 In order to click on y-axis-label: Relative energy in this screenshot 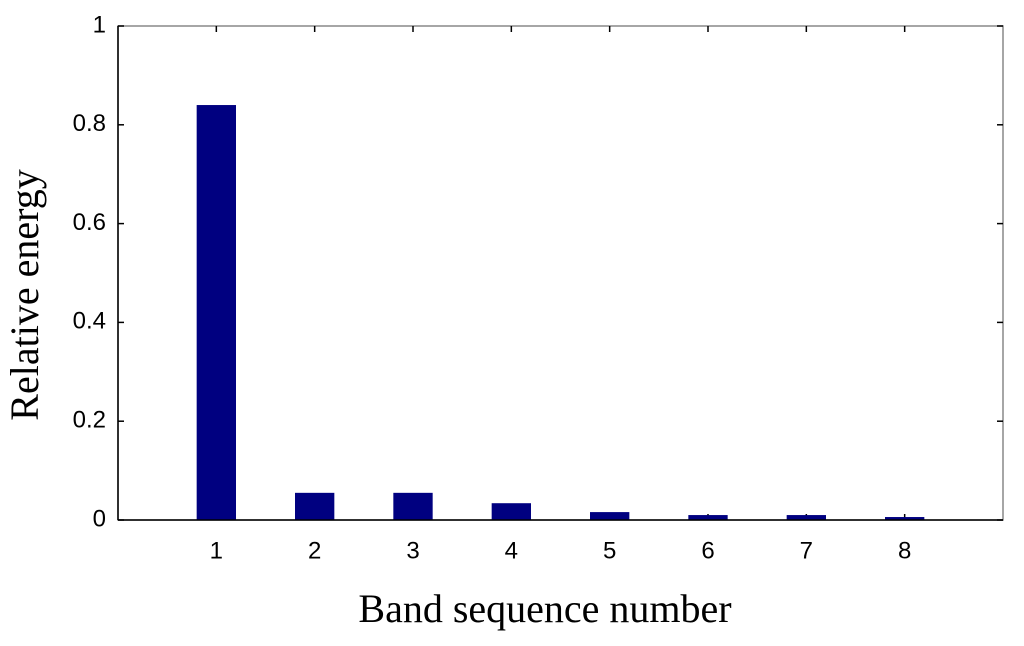, I will do `click(24, 294)`.